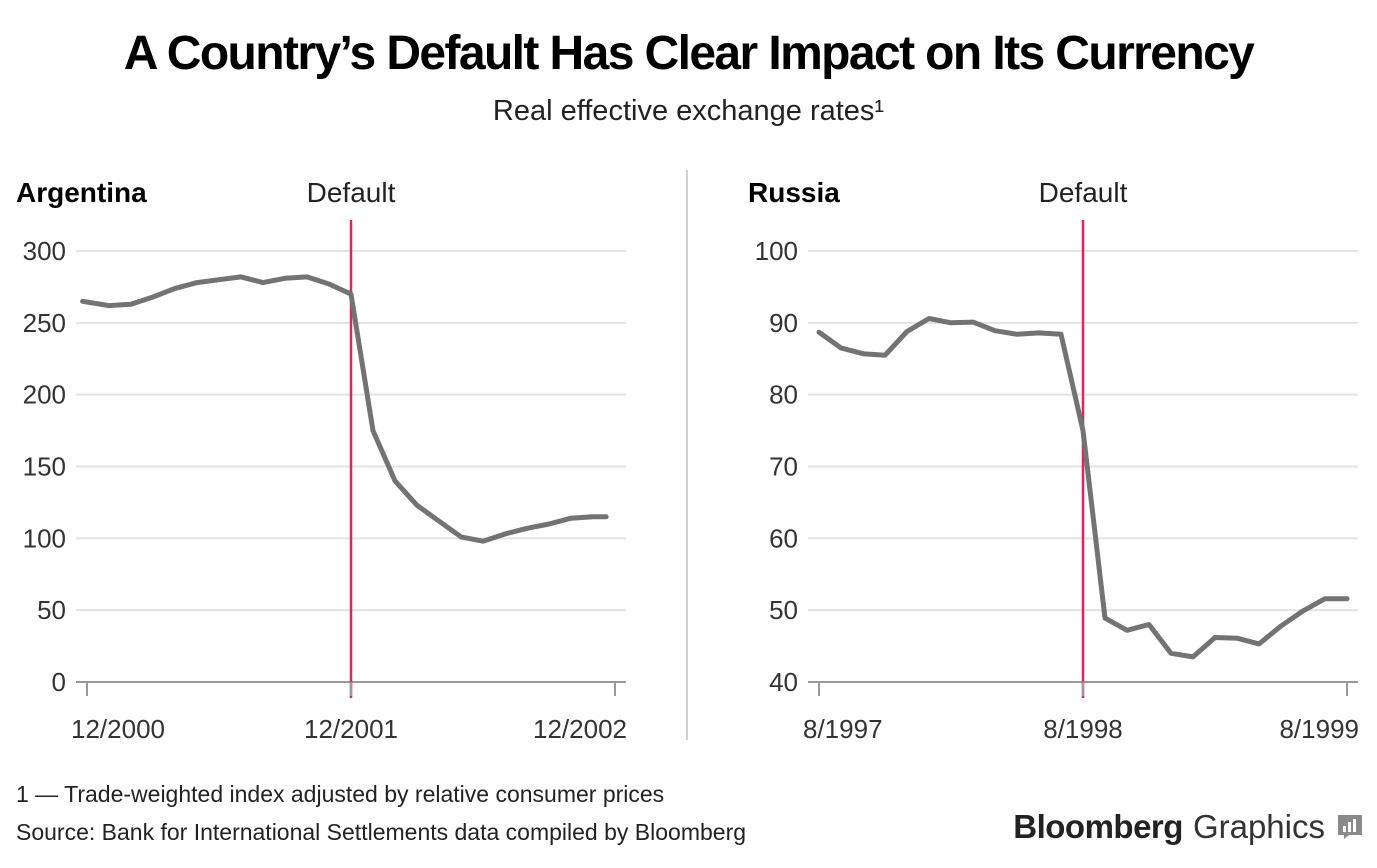  What do you see at coordinates (1350, 827) in the screenshot?
I see `chart-icon` at bounding box center [1350, 827].